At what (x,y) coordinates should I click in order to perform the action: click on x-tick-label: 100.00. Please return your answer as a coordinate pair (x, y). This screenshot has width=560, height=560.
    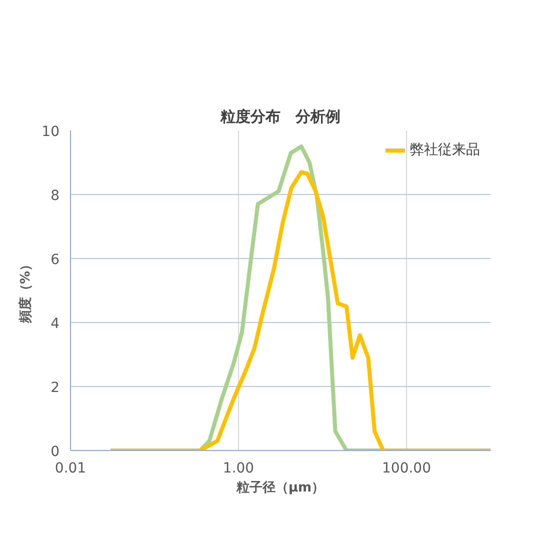
    Looking at the image, I should click on (407, 468).